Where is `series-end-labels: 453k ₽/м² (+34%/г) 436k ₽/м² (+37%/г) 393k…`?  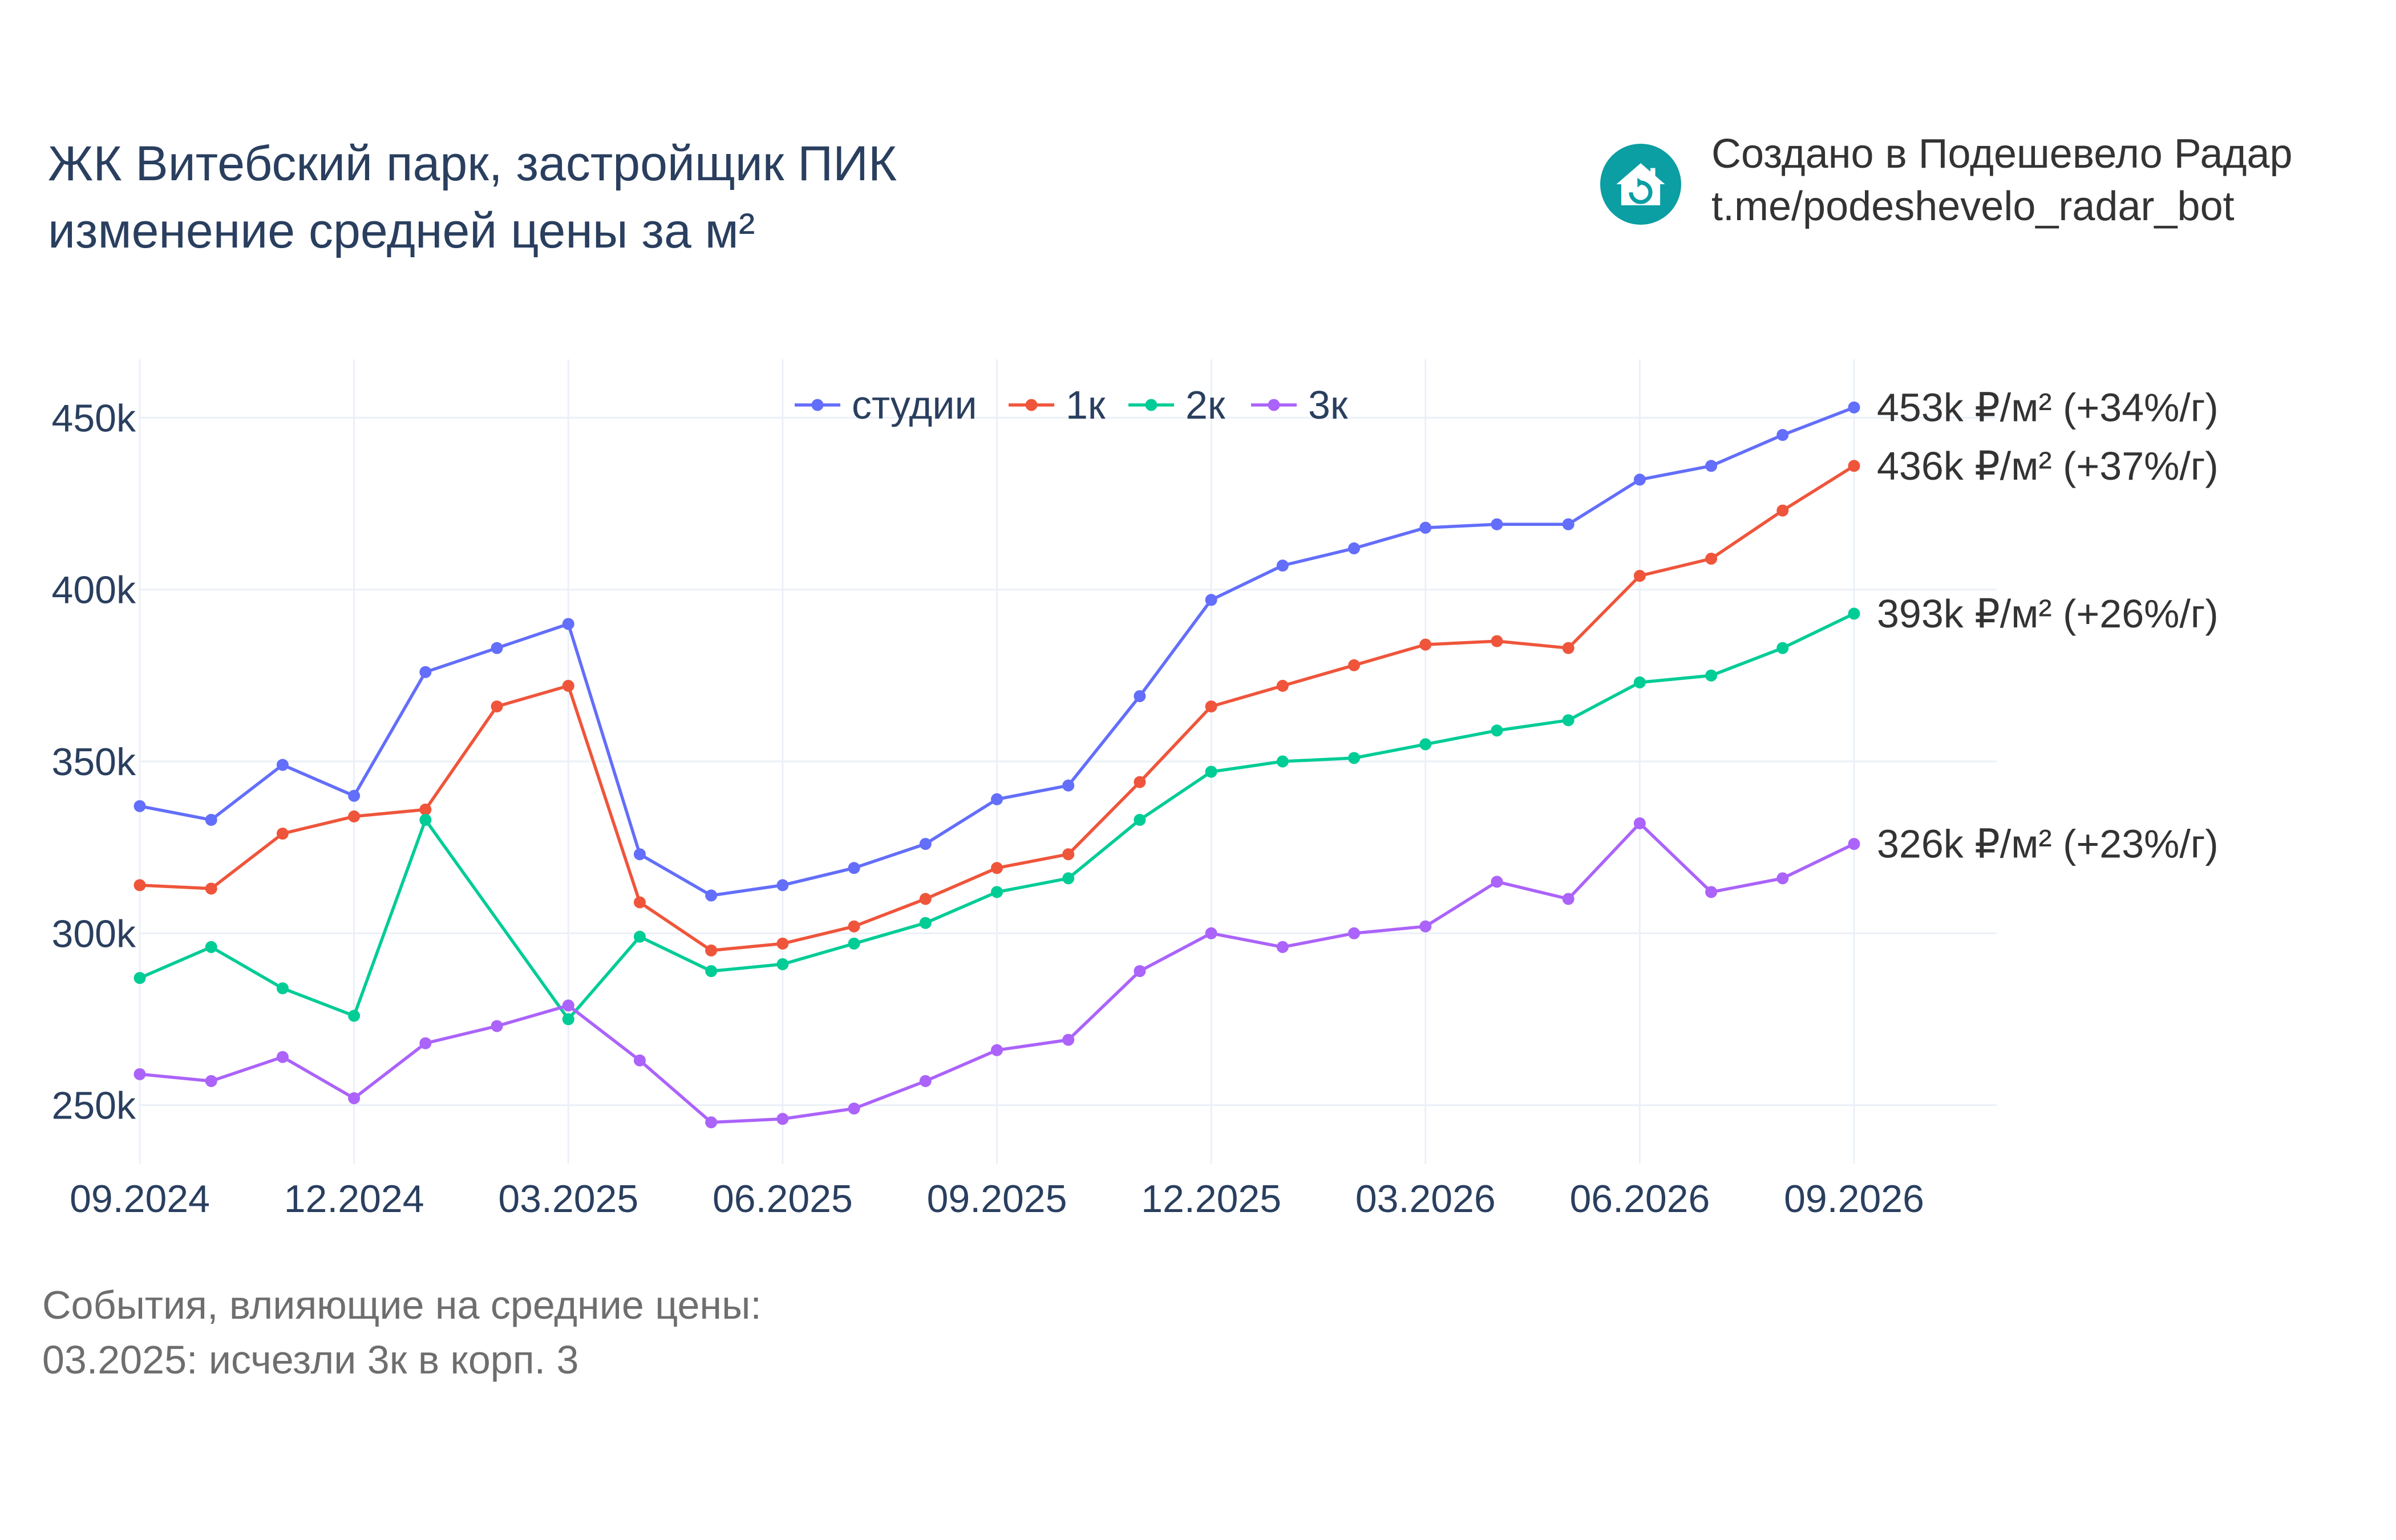 series-end-labels: 453k ₽/м² (+34%/г) 436k ₽/м² (+37%/г) 393k… is located at coordinates (2048, 625).